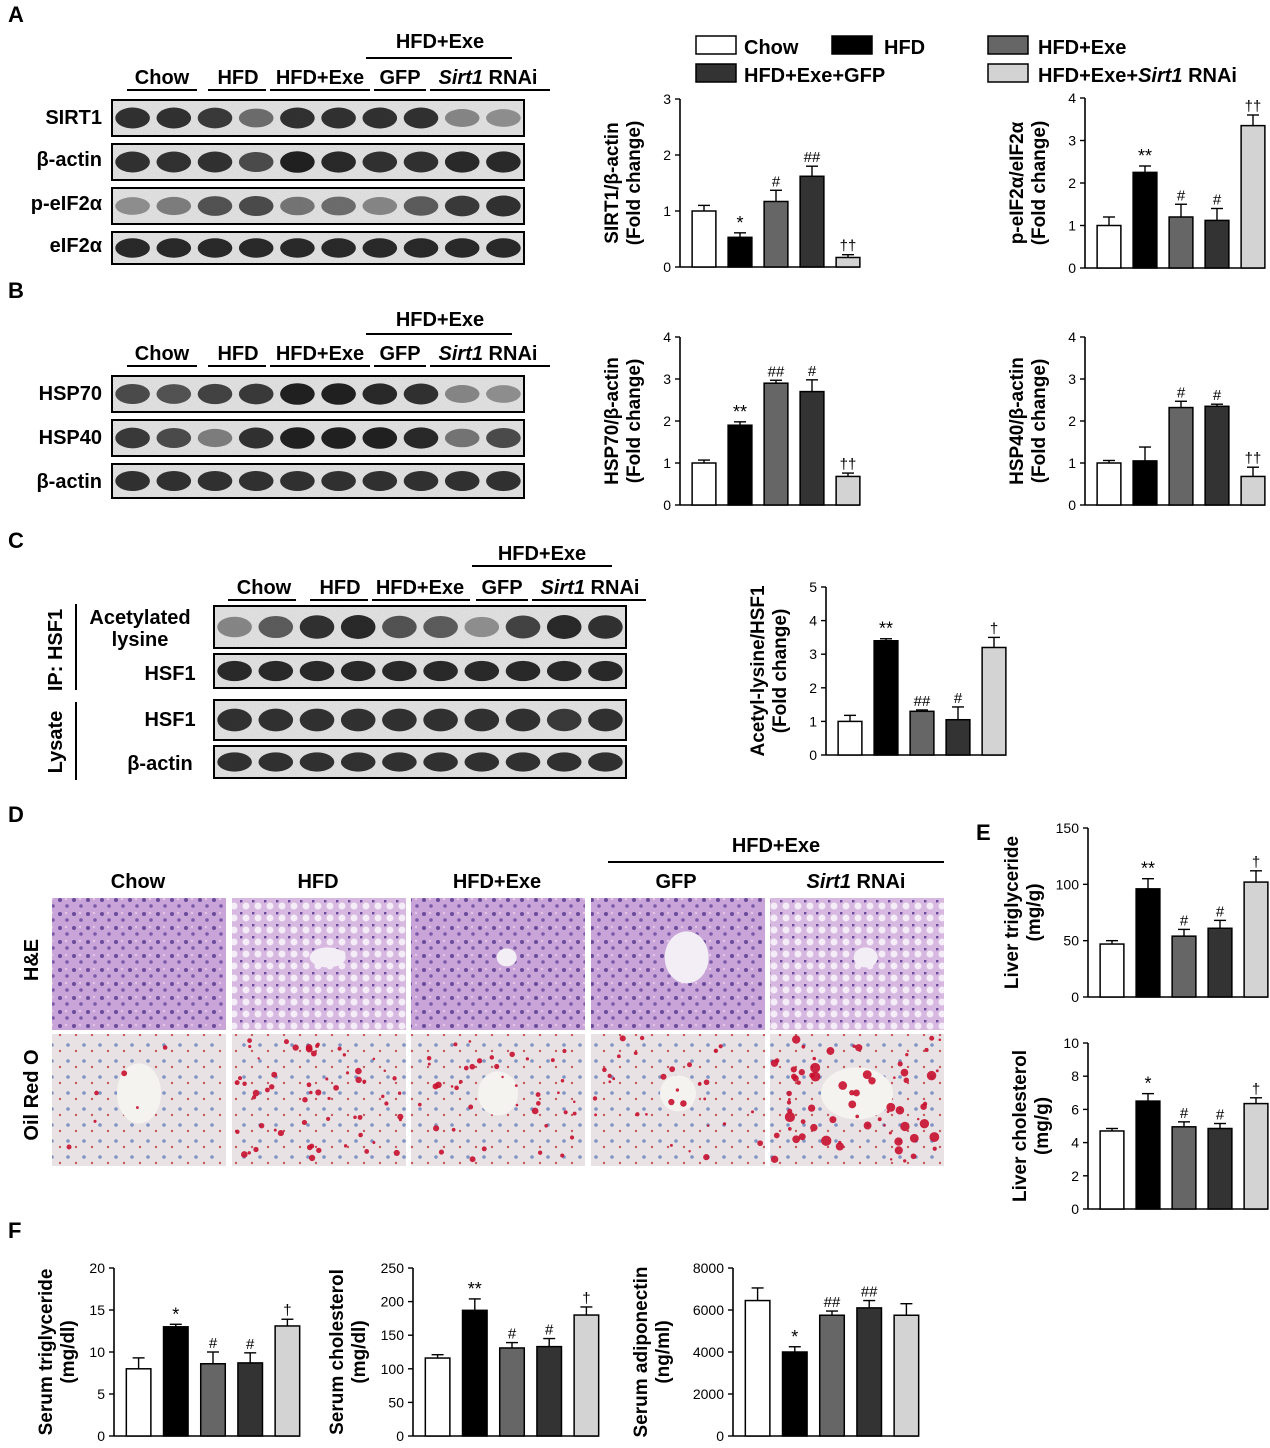 The height and width of the screenshot is (1448, 1270). I want to click on header-hfd-exe-group-a: HFD+Exe, so click(440, 42).